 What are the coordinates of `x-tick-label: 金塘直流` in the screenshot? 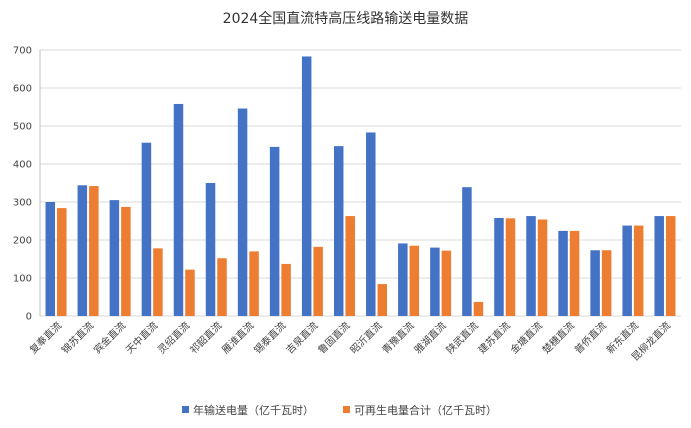 It's located at (525, 337).